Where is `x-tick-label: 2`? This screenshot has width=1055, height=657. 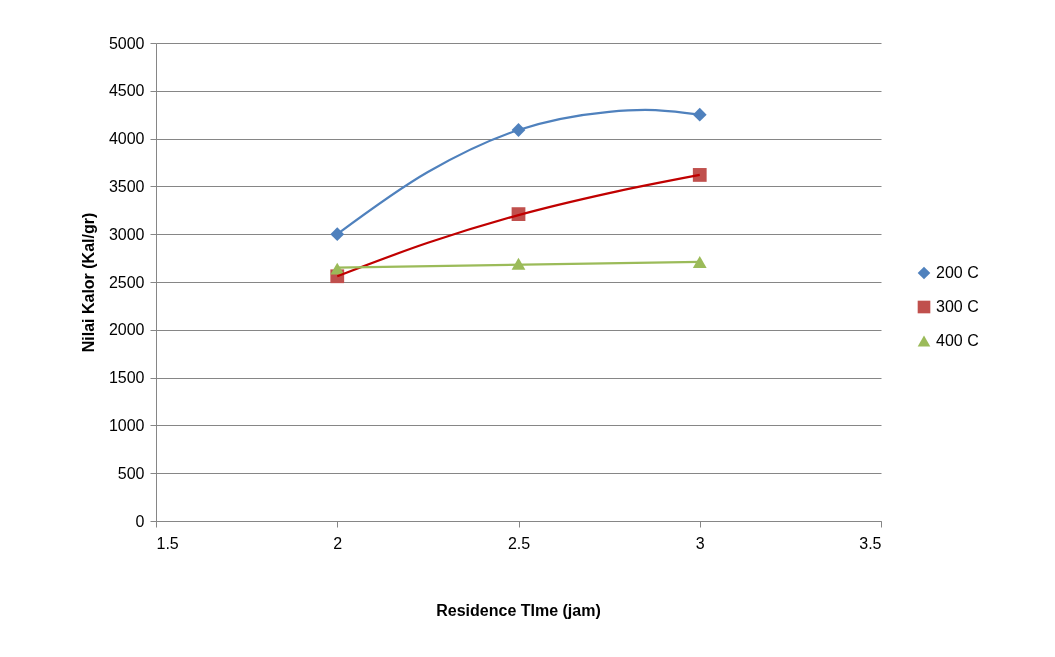
x-tick-label: 2 is located at coordinates (338, 543).